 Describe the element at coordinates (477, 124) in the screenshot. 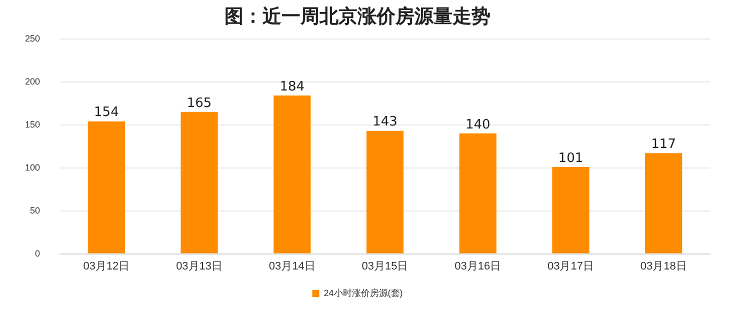

I see `data-label: 140` at that location.